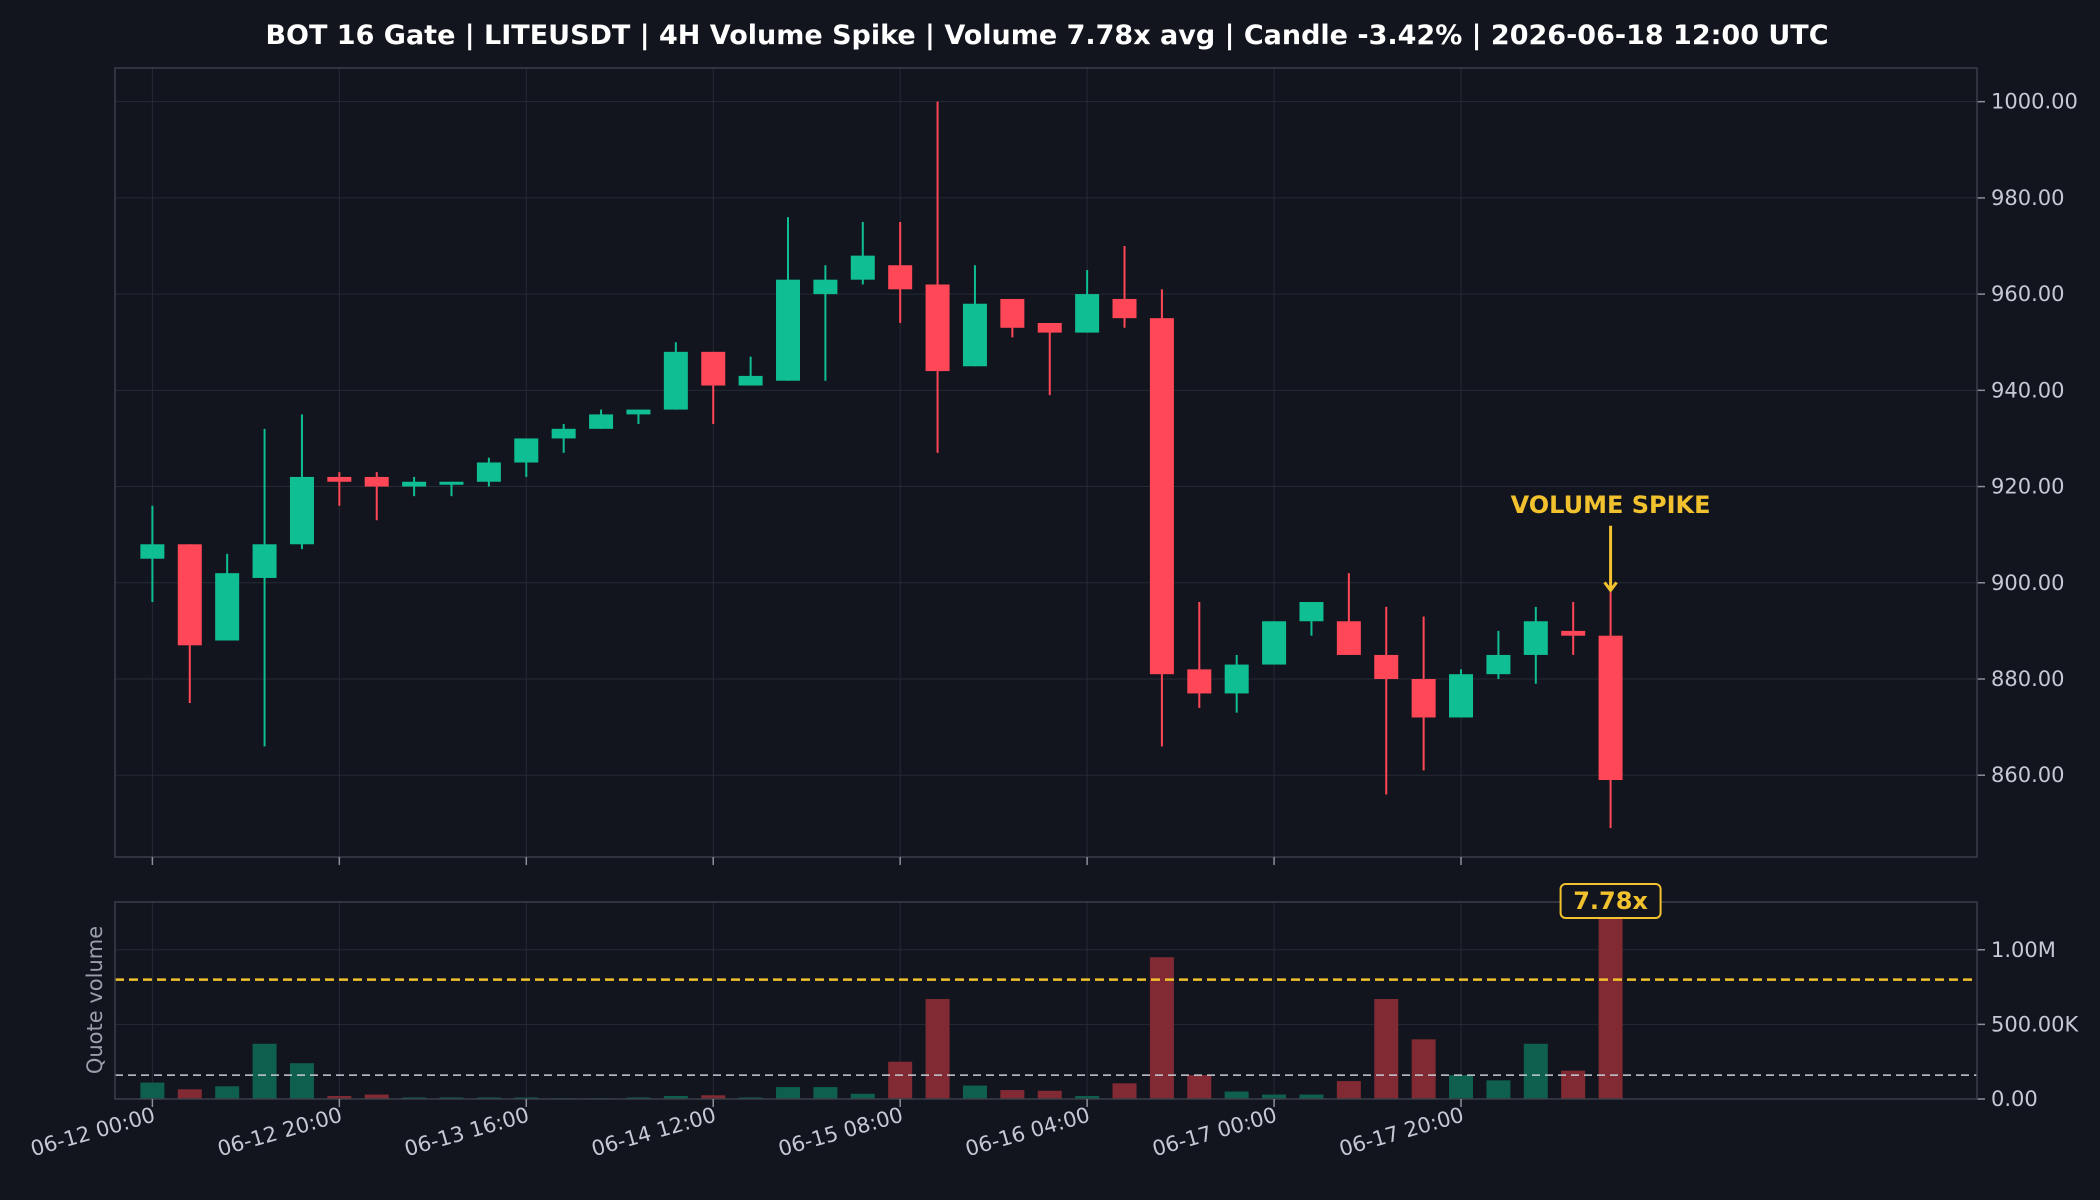 The height and width of the screenshot is (1200, 2100). What do you see at coordinates (2027, 390) in the screenshot?
I see `price-tick-label: 940.00` at bounding box center [2027, 390].